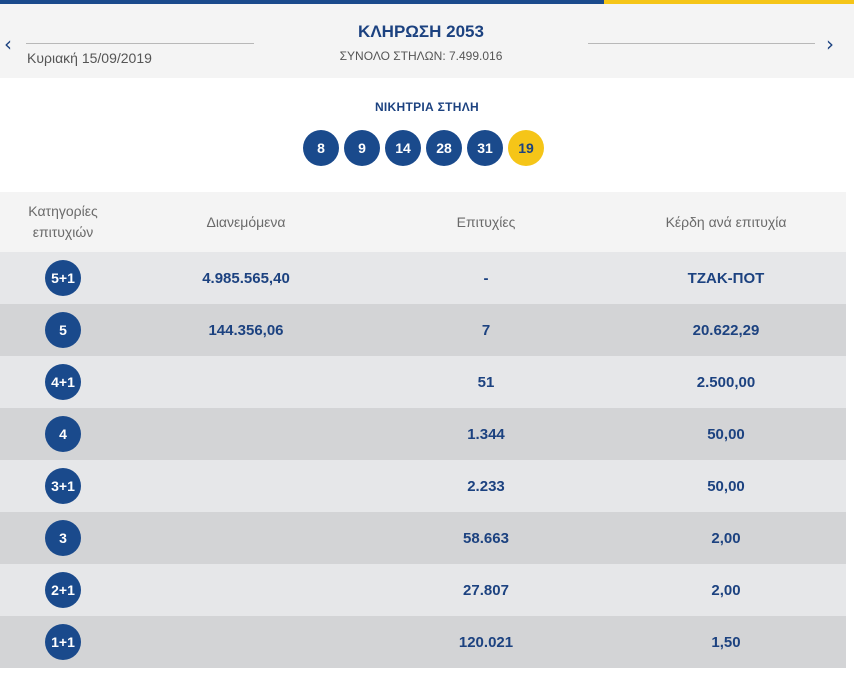 The width and height of the screenshot is (854, 679). I want to click on prize-cell: 2.500,00, so click(726, 382).